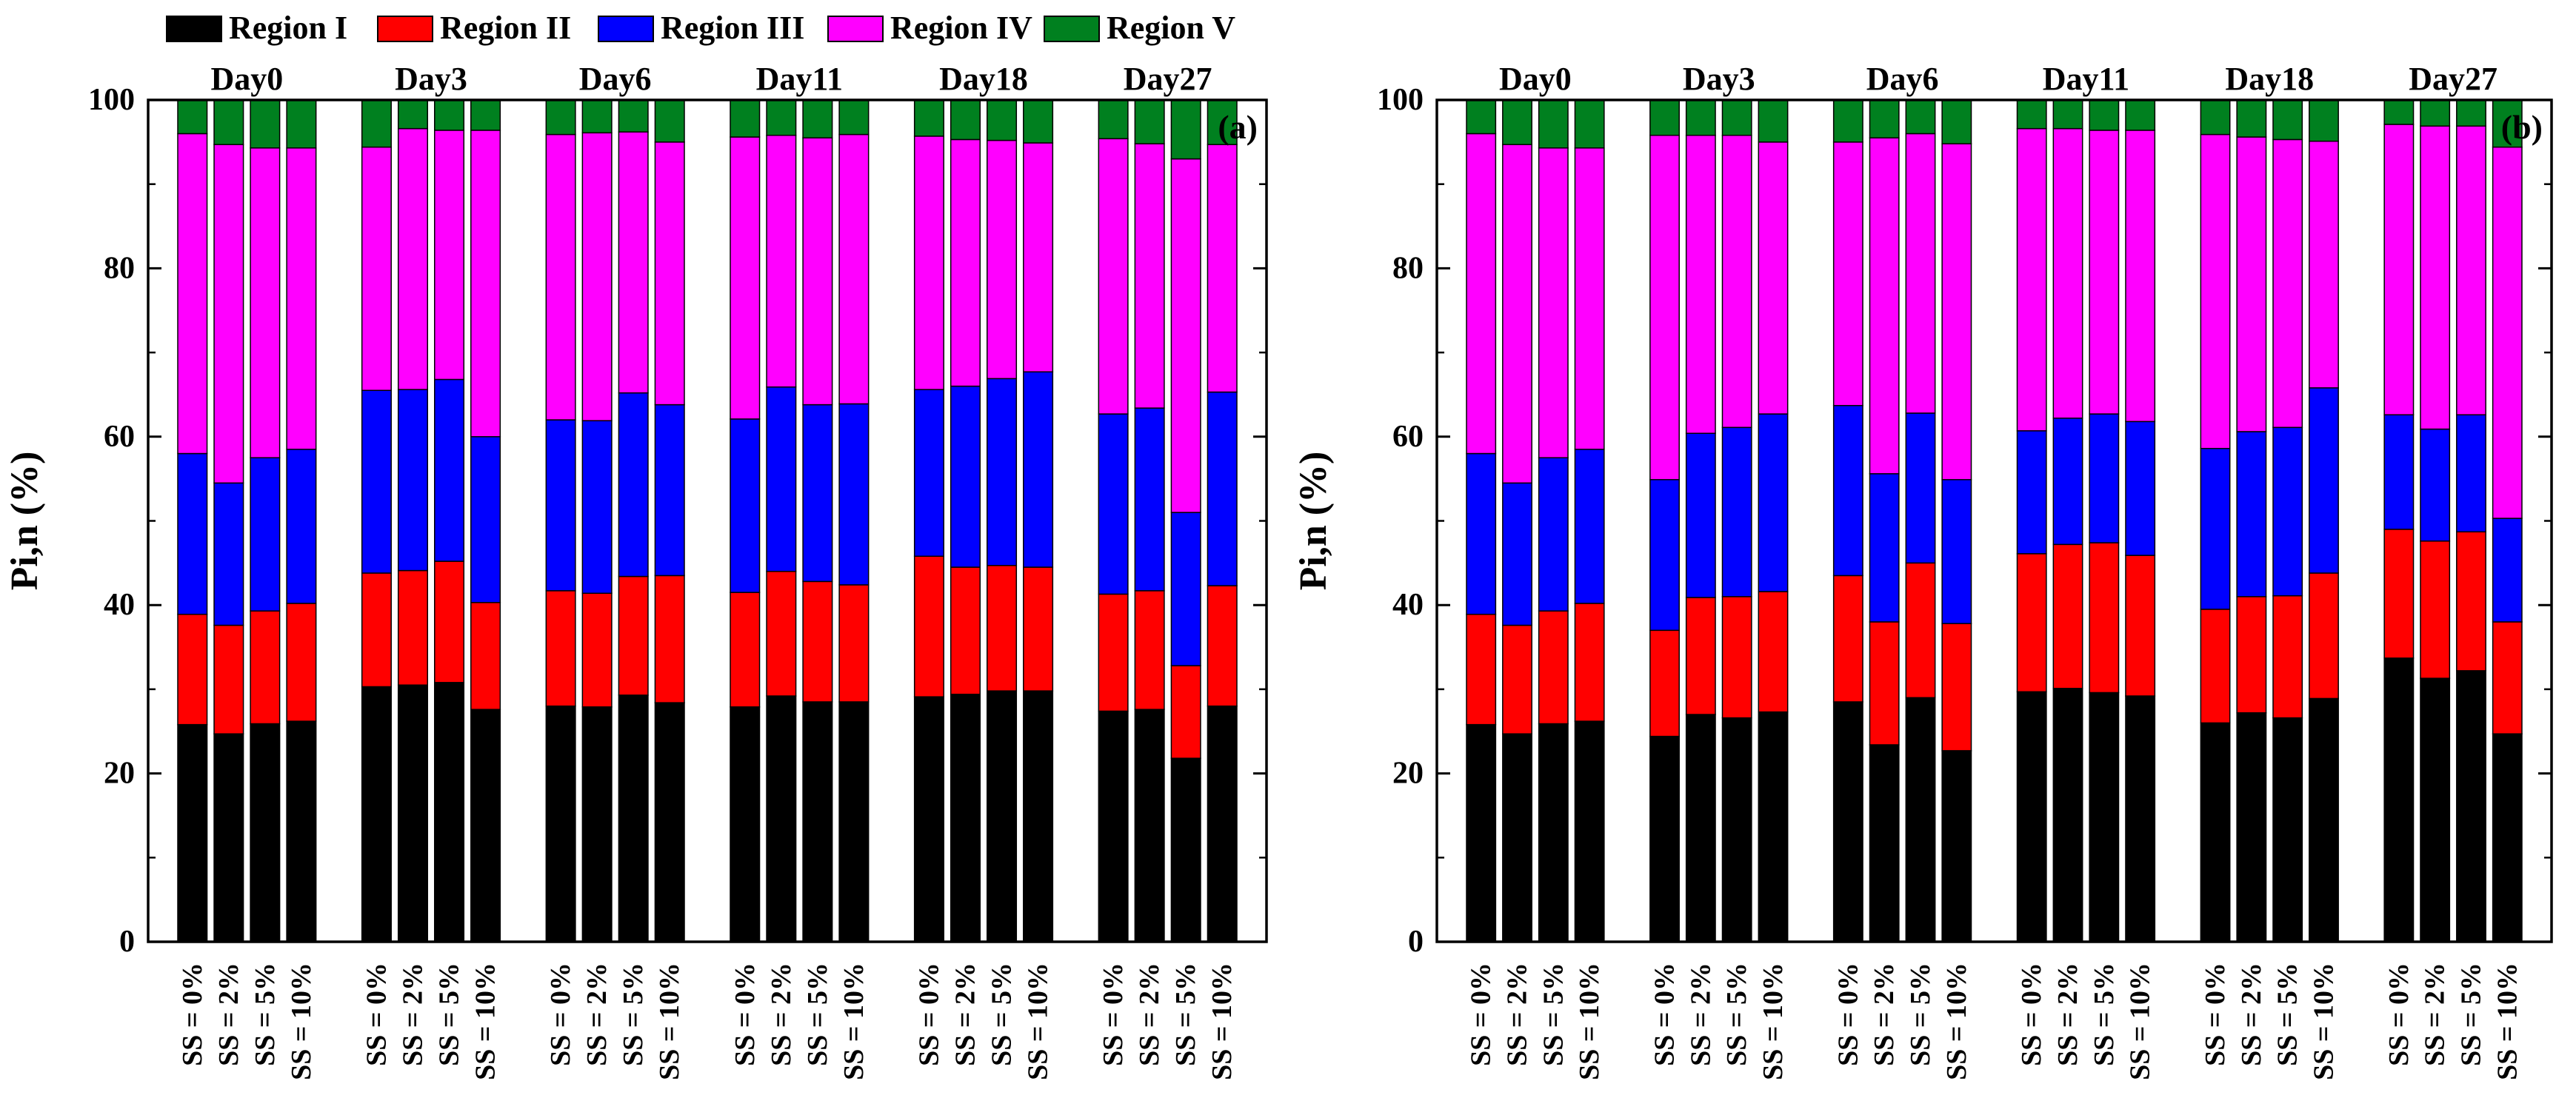 Image resolution: width=2576 pixels, height=1118 pixels. What do you see at coordinates (1185, 589) in the screenshot?
I see `chart-0-bar-day27-ss-5-region-iii` at bounding box center [1185, 589].